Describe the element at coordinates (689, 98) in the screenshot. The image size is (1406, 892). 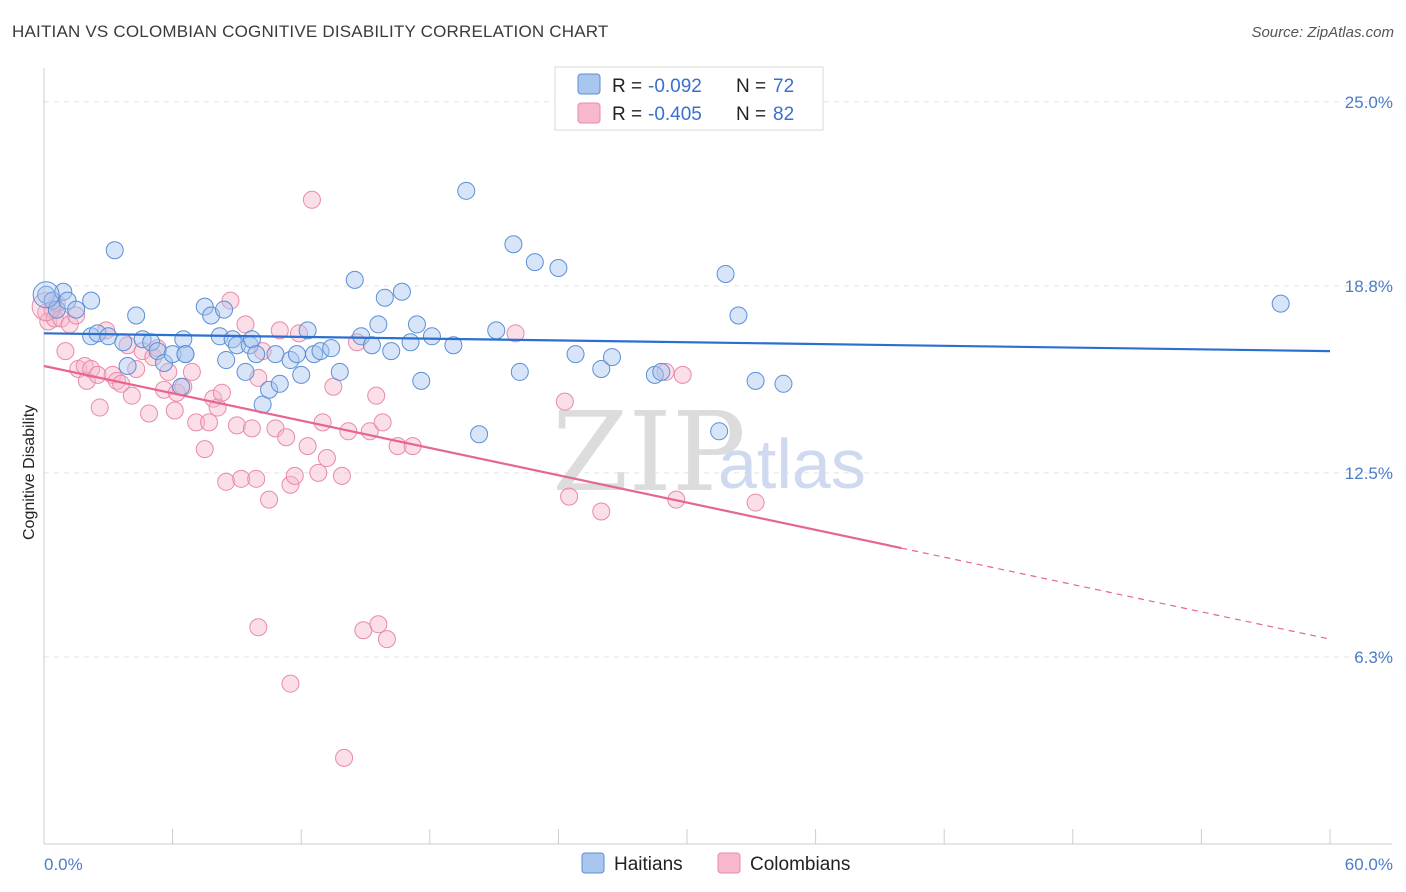
I see `top-legend: R = -0.092 N = 72 R = -0.405 N = 82` at that location.